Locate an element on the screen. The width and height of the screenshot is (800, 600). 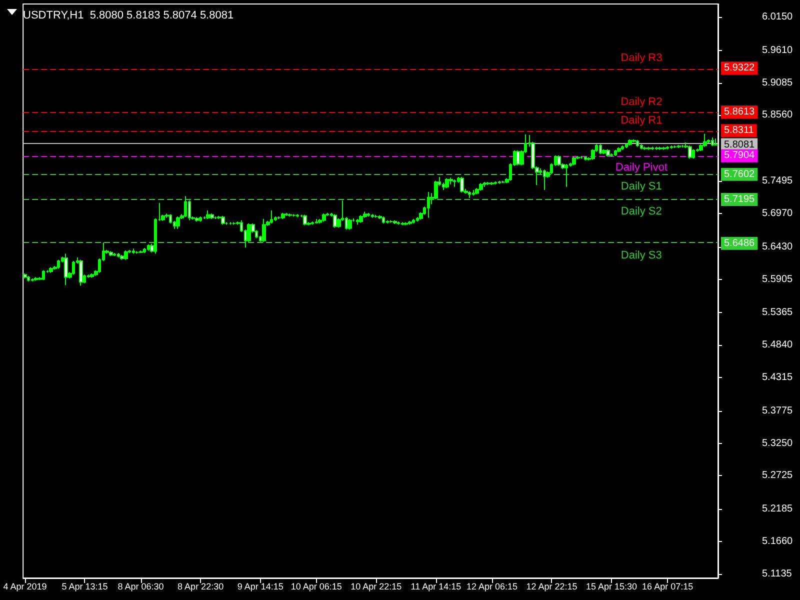
ref-line-label: Daily R2 is located at coordinates (641, 102).